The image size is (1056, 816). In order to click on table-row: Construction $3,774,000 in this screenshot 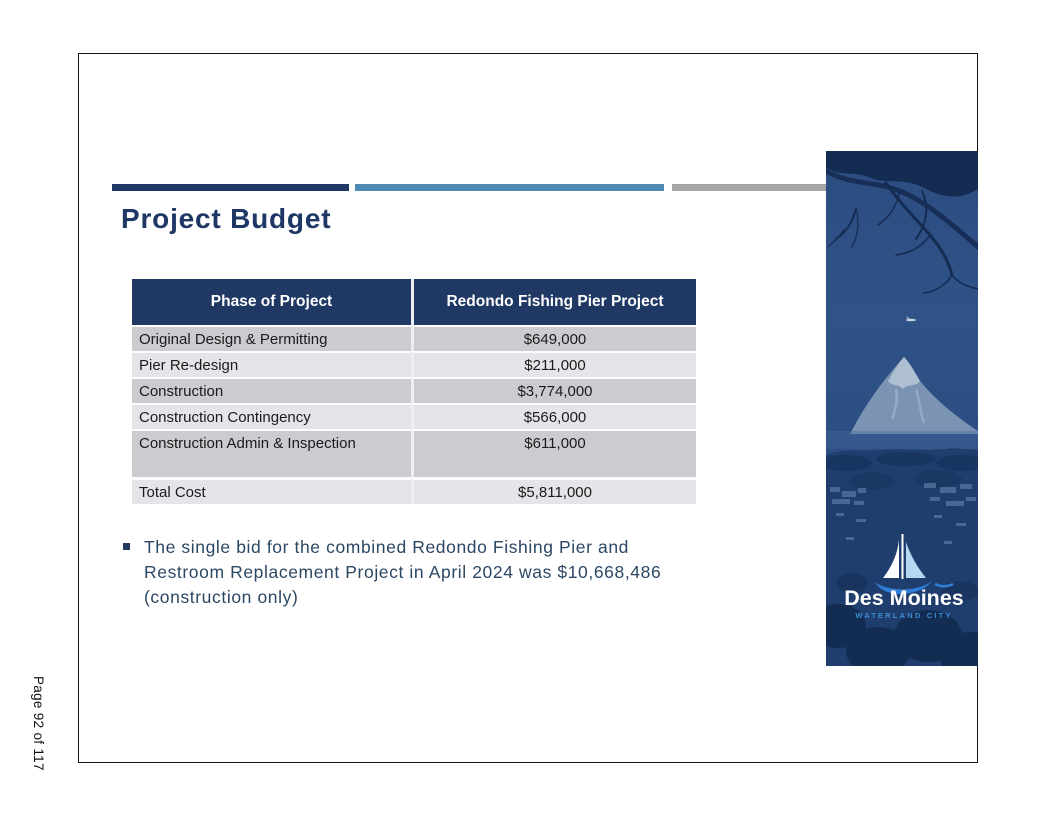, I will do `click(414, 390)`.